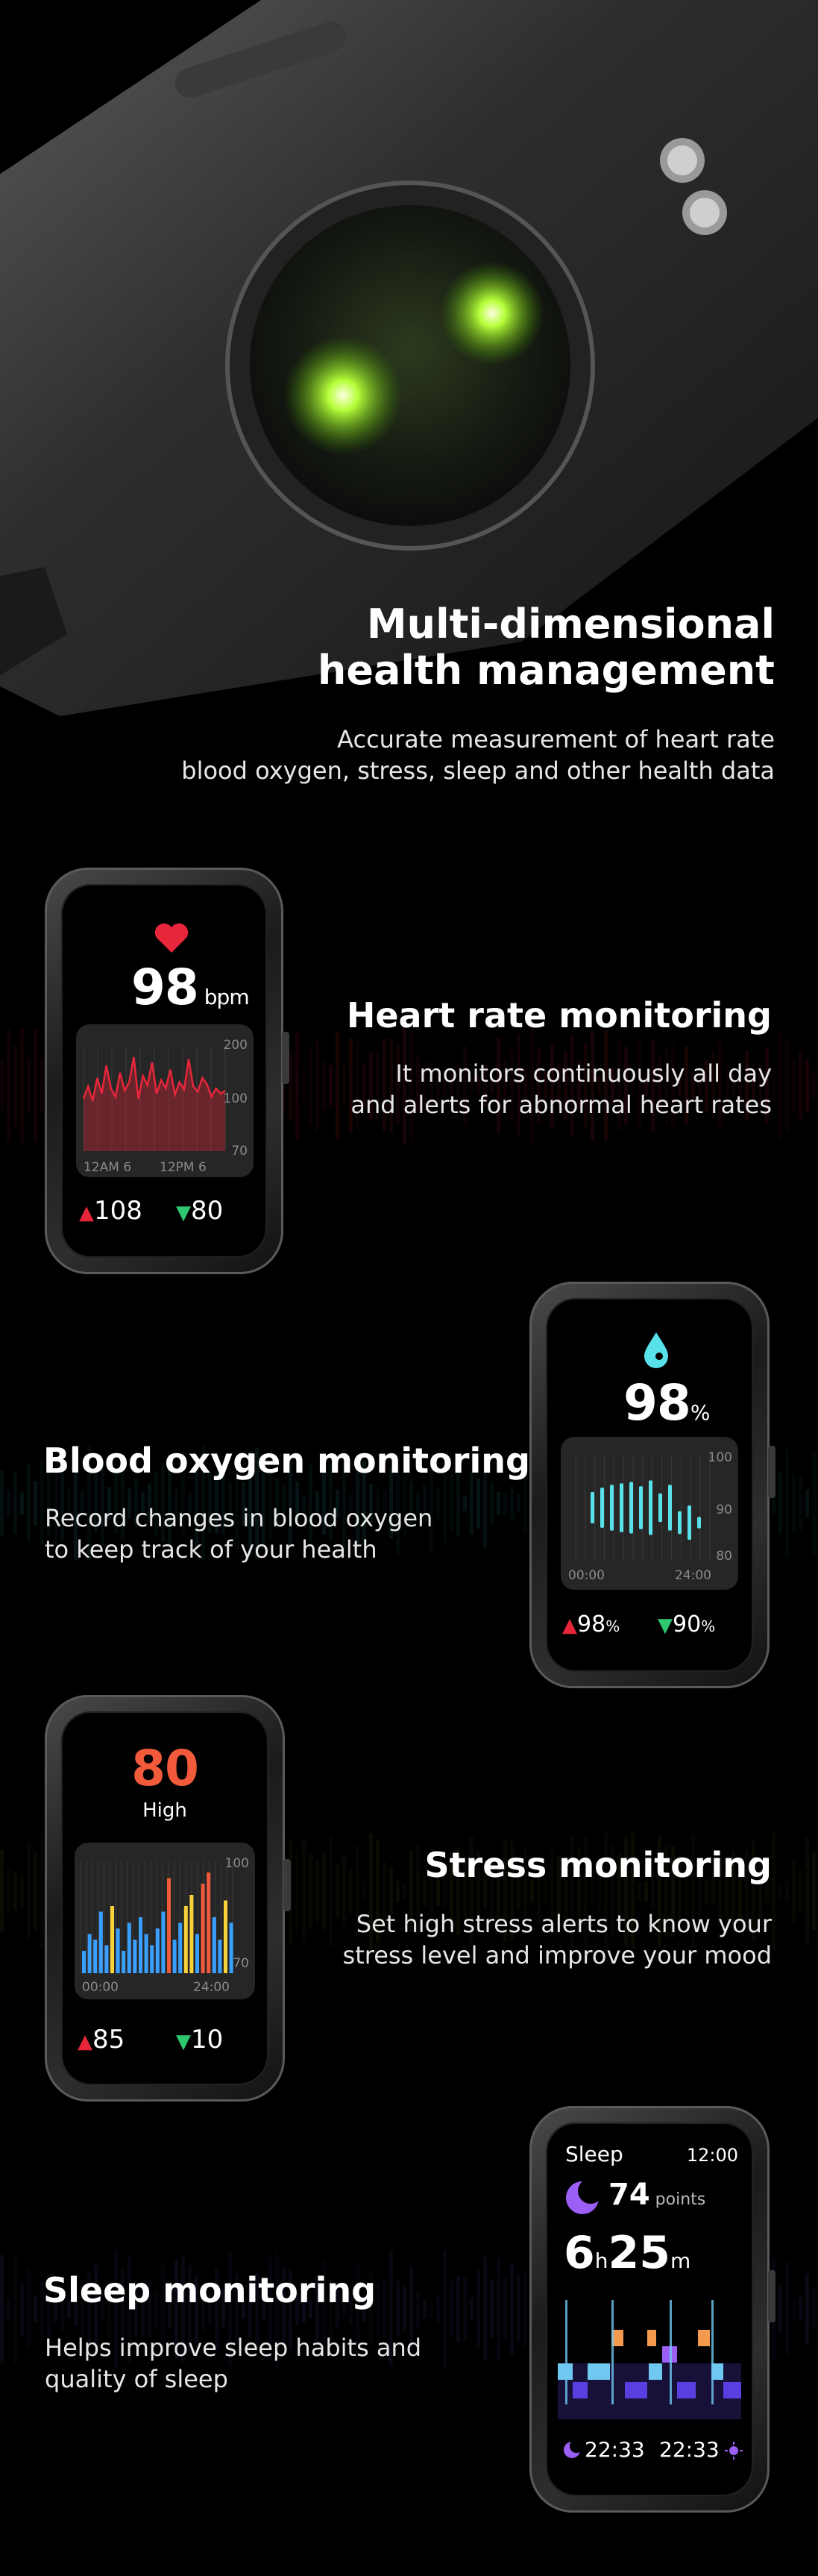 The height and width of the screenshot is (2576, 818). Describe the element at coordinates (211, 1987) in the screenshot. I see `axis-label: 24:00` at that location.